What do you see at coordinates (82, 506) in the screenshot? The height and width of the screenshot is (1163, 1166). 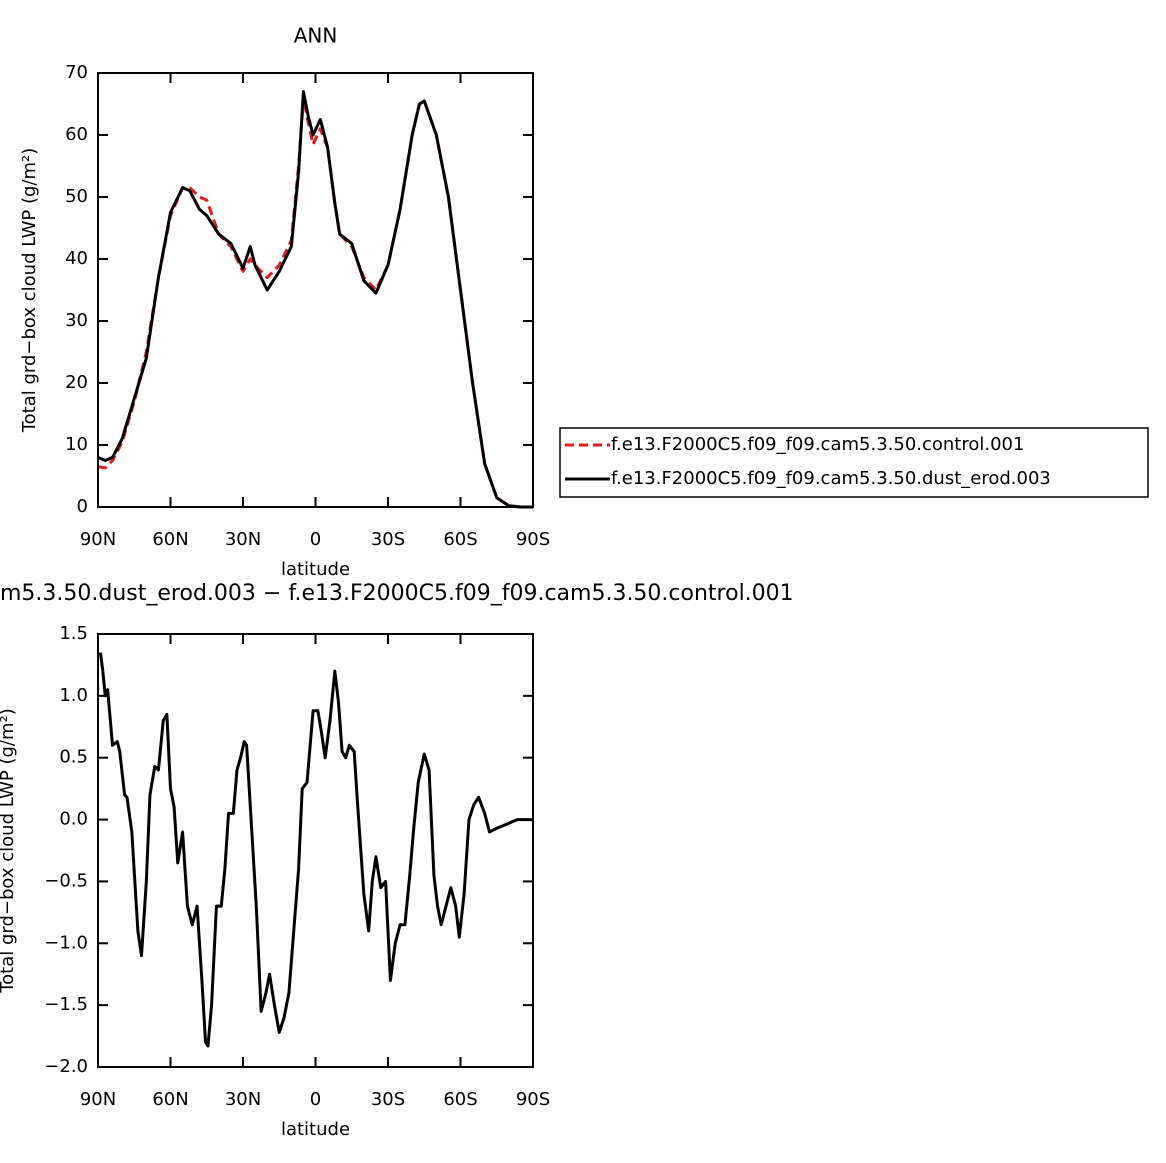 I see `y-tick-label: 0` at bounding box center [82, 506].